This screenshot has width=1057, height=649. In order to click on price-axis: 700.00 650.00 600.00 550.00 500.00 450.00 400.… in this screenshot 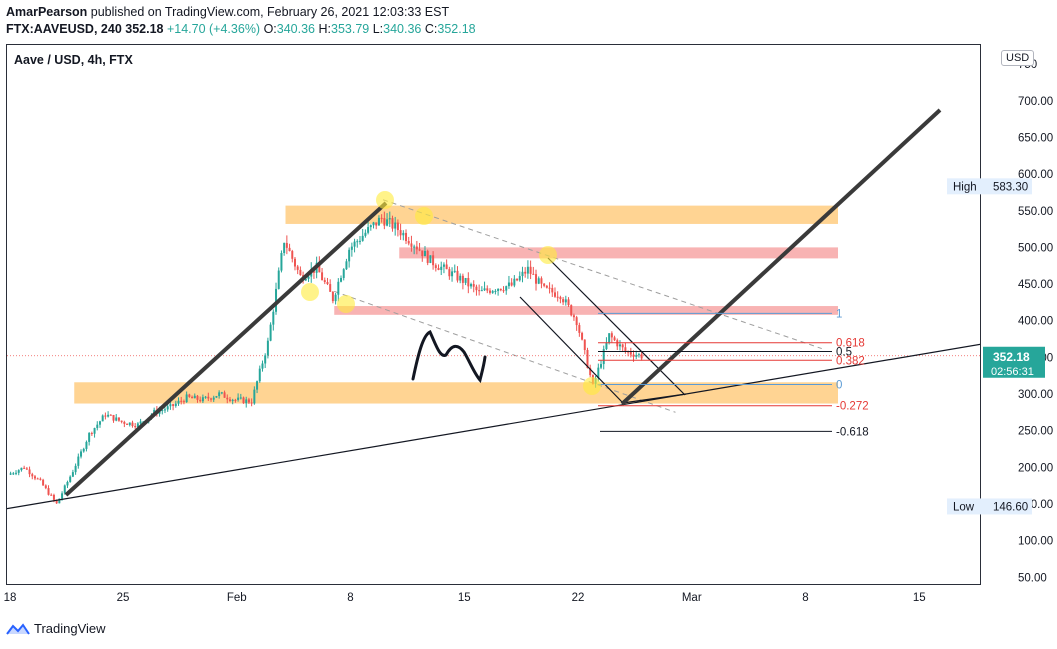, I will do `click(1000, 321)`.